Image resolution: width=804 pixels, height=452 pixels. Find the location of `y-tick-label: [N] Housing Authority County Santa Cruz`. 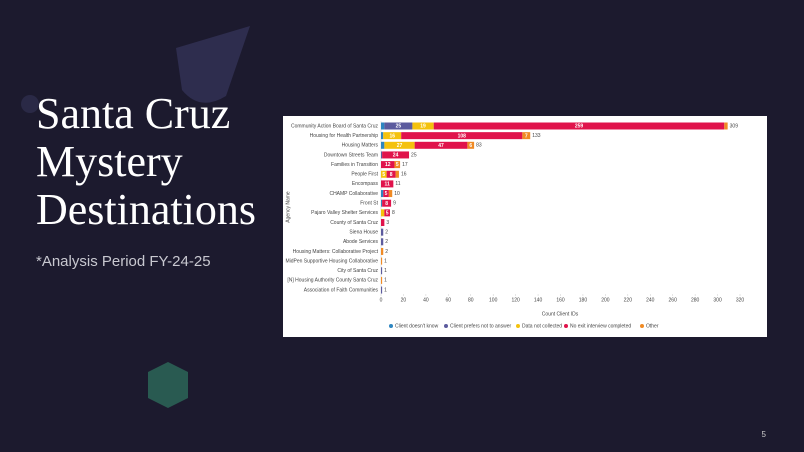

y-tick-label: [N] Housing Authority County Santa Cruz is located at coordinates (332, 281).